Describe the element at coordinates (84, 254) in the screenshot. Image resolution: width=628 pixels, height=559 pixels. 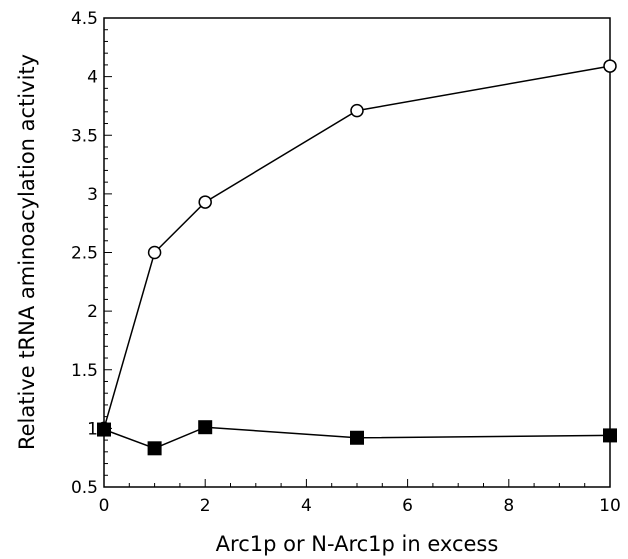
I see `y-tick-label: 2.5` at that location.